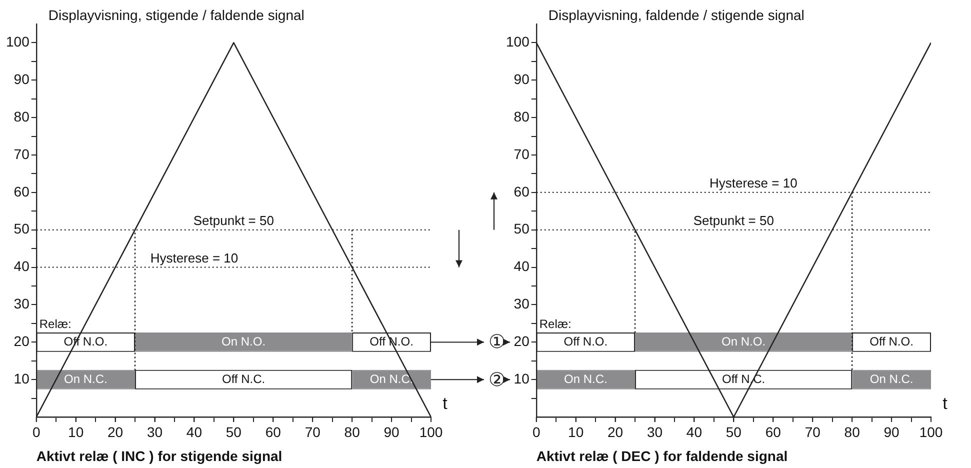  Describe the element at coordinates (159, 456) in the screenshot. I see `text: Aktivt relæ ( INC ) for stigende signal` at that location.